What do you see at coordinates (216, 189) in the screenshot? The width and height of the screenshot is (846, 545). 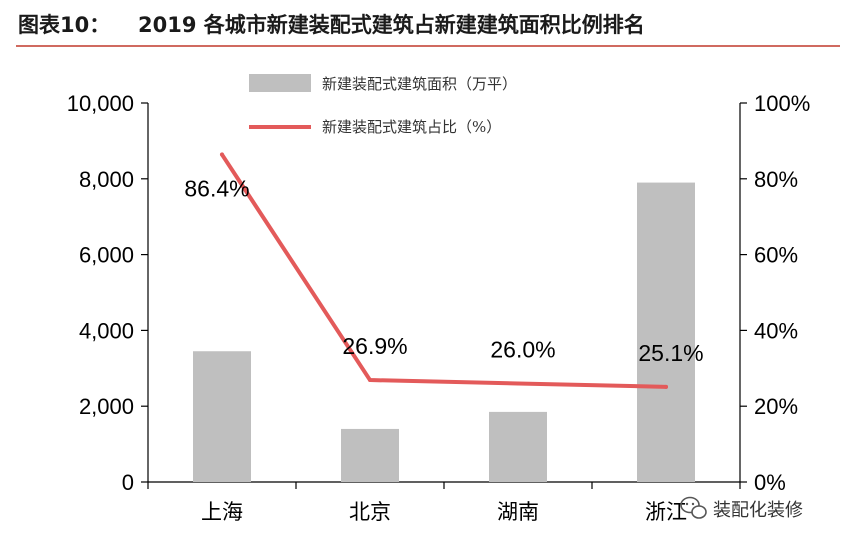 I see `data-label: 86.4%` at bounding box center [216, 189].